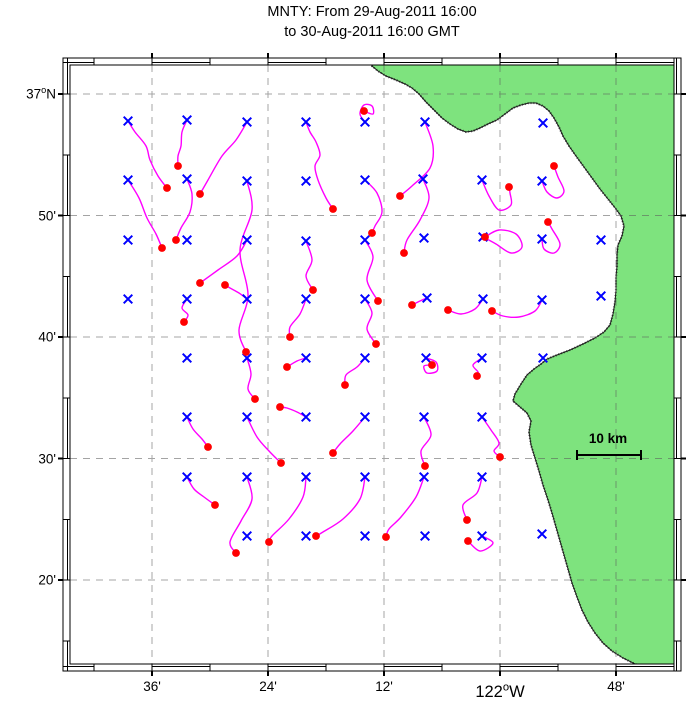  I want to click on x-tick-label: 122oW, so click(500, 691).